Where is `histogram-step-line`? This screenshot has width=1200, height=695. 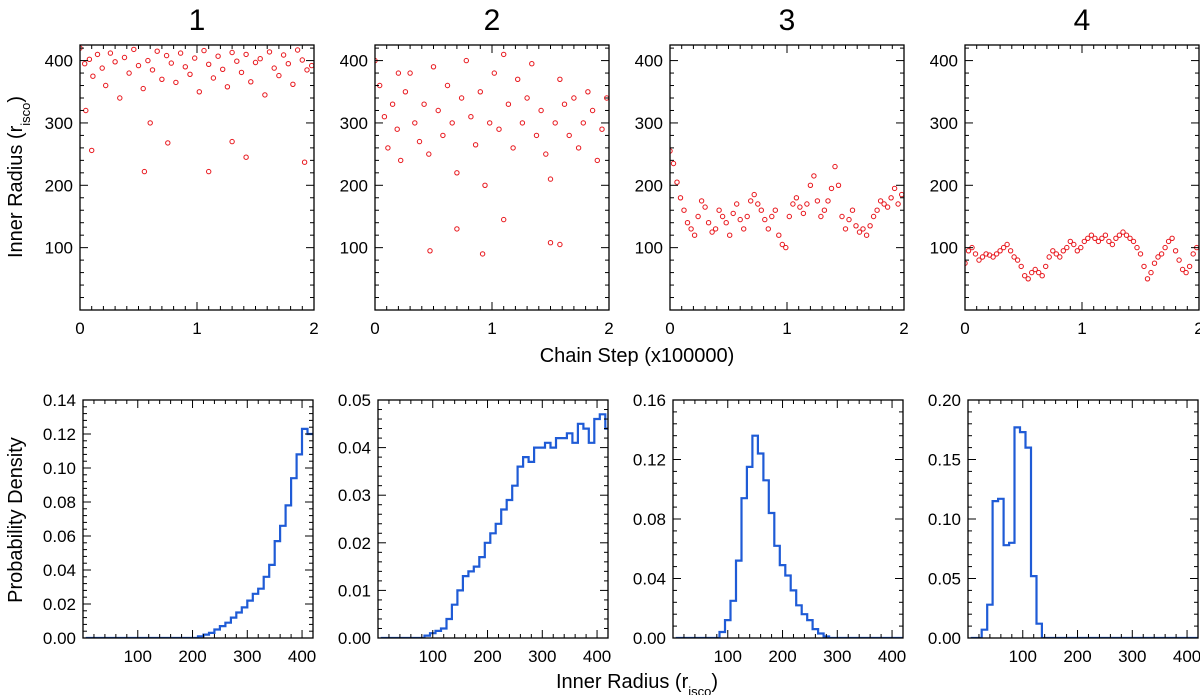
histogram-step-line is located at coordinates (494, 525).